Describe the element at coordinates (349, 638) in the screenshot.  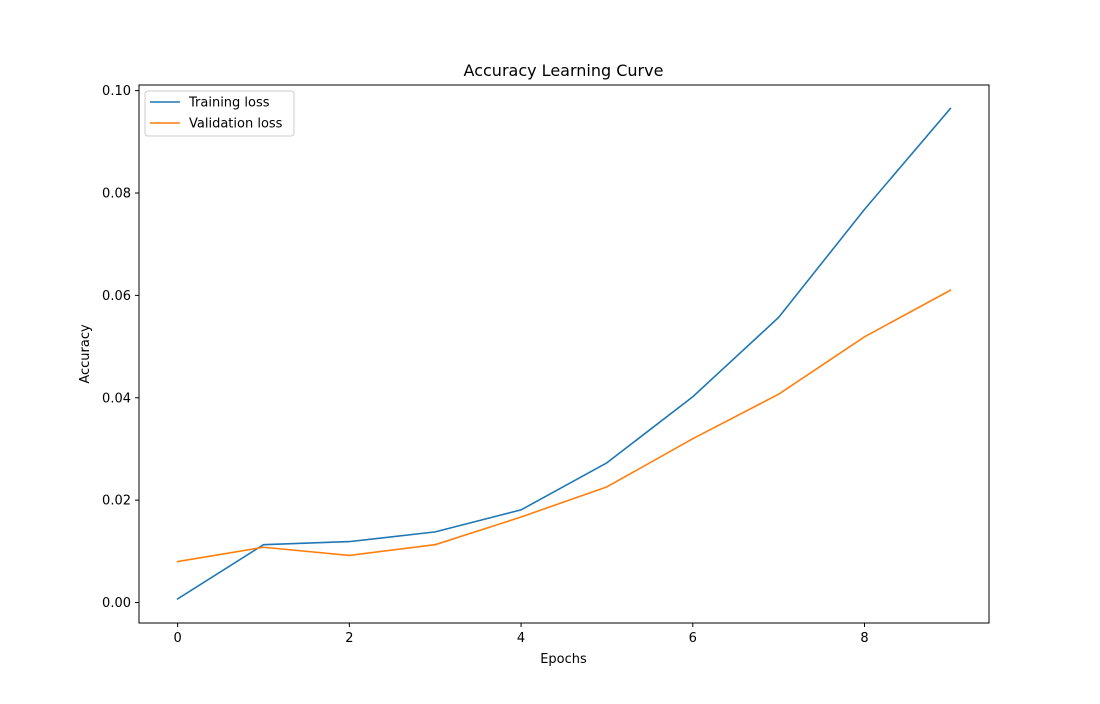
I see `x-tick-label: 2` at that location.